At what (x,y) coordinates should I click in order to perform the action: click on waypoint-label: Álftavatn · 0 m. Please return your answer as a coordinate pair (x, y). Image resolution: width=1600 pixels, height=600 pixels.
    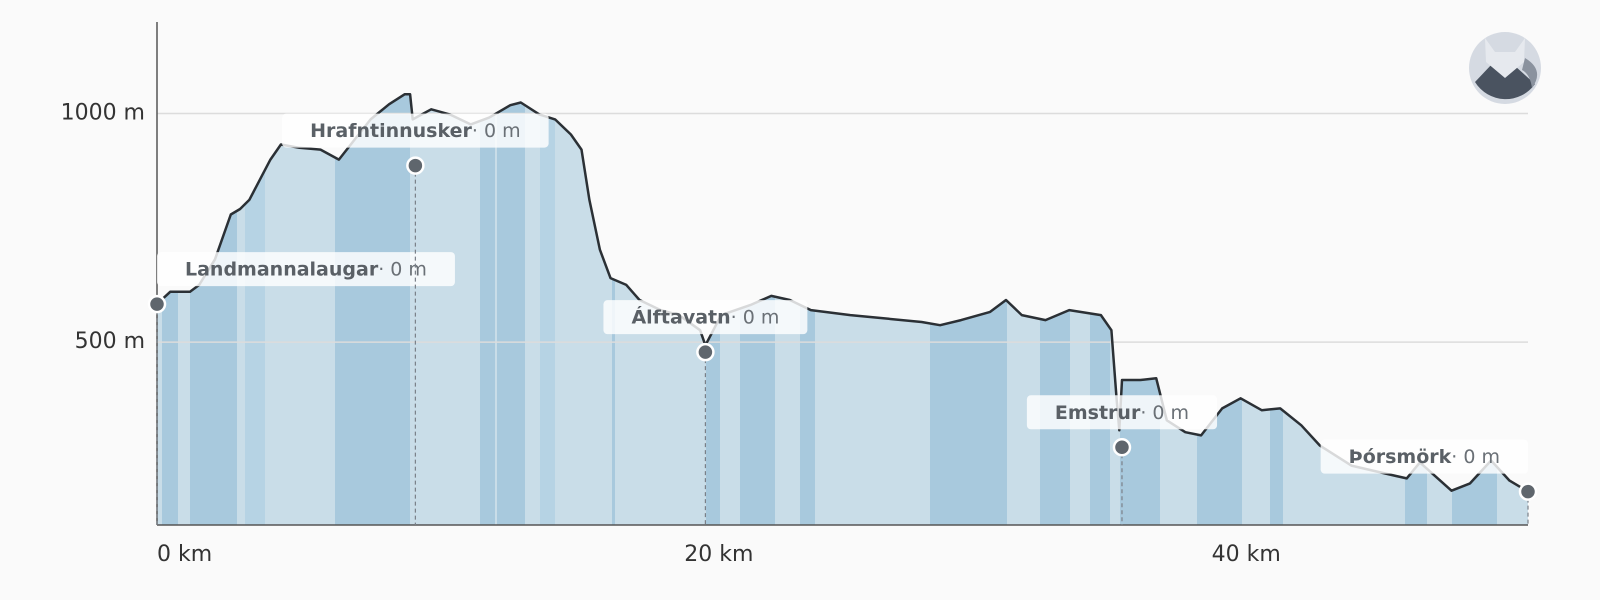
    Looking at the image, I should click on (705, 317).